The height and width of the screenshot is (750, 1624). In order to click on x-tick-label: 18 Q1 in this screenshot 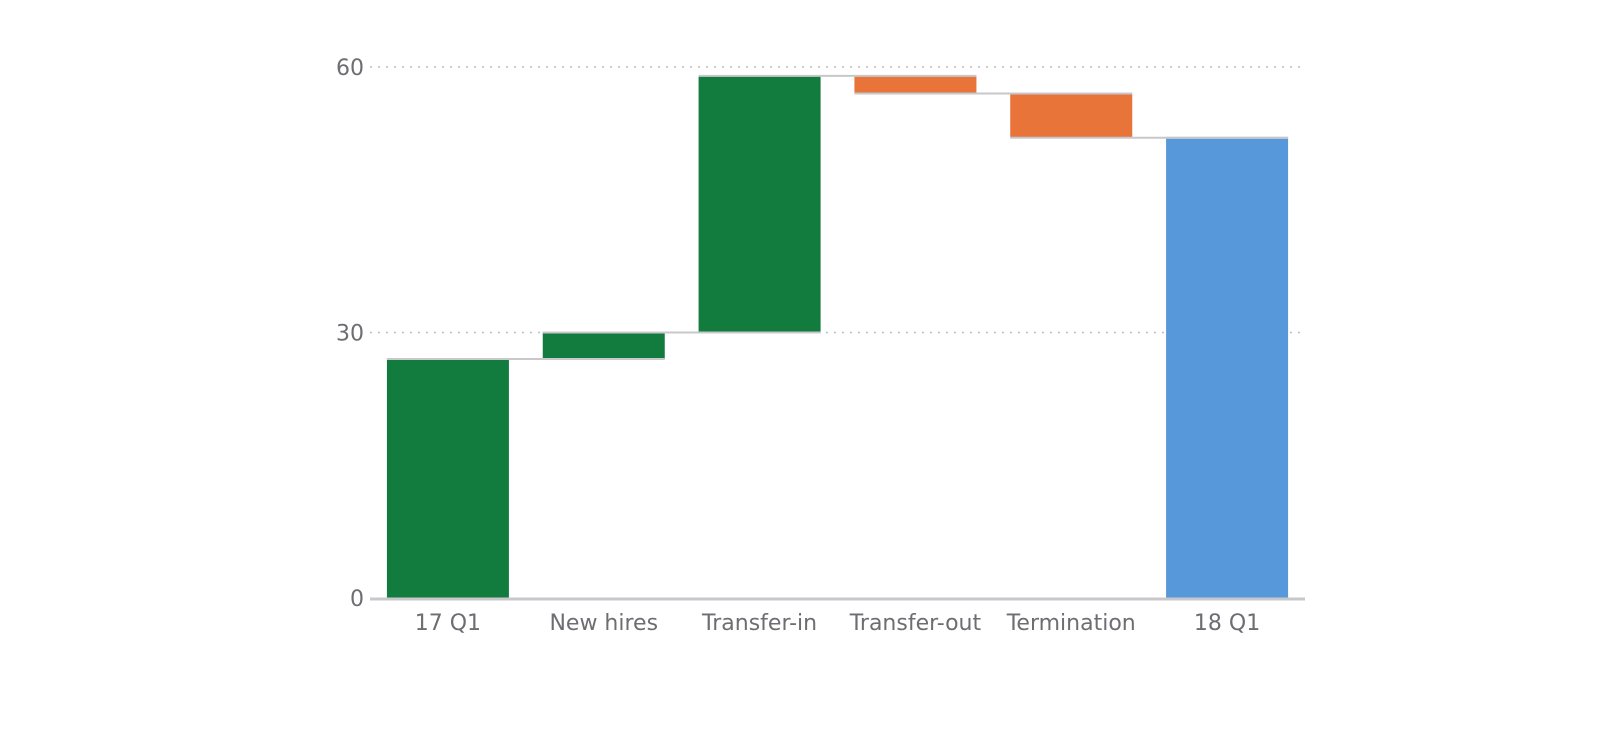, I will do `click(1227, 623)`.